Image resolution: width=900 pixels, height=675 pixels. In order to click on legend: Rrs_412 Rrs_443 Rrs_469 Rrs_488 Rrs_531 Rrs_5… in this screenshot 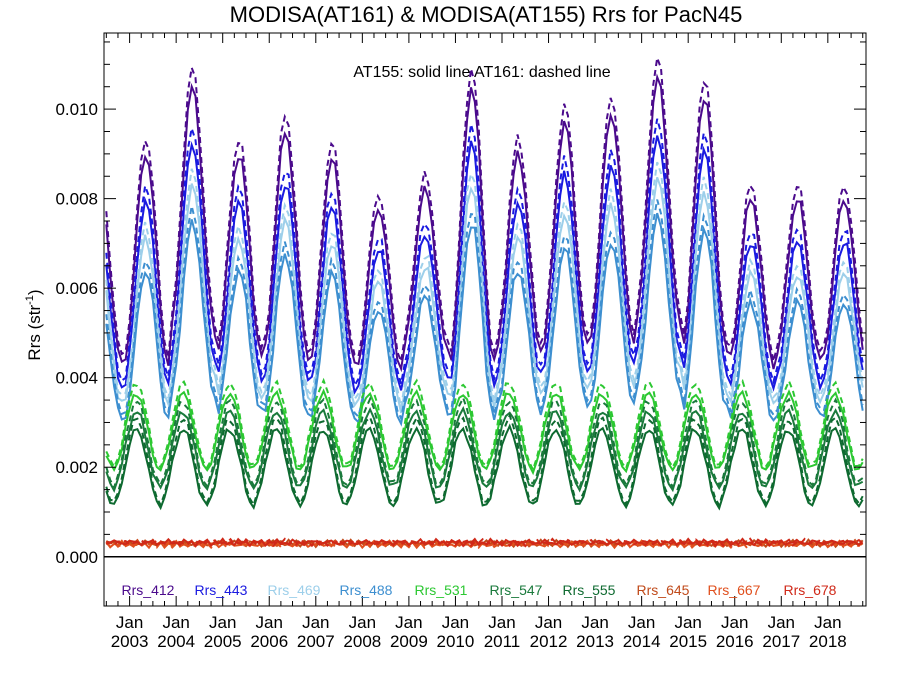, I will do `click(479, 590)`.